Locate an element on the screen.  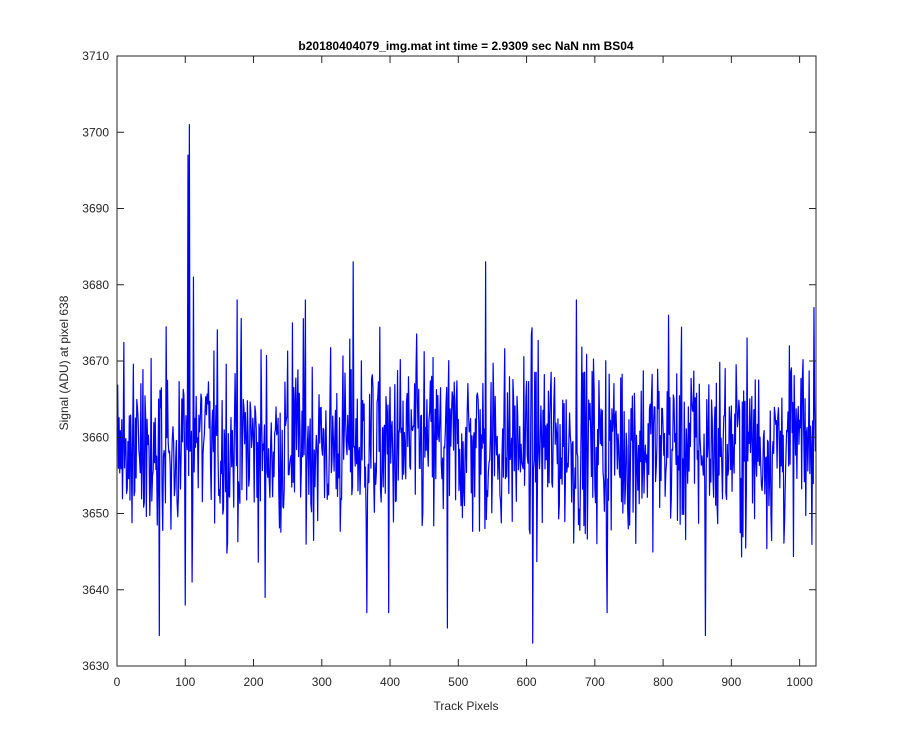
x-tick-label: 0 is located at coordinates (117, 682).